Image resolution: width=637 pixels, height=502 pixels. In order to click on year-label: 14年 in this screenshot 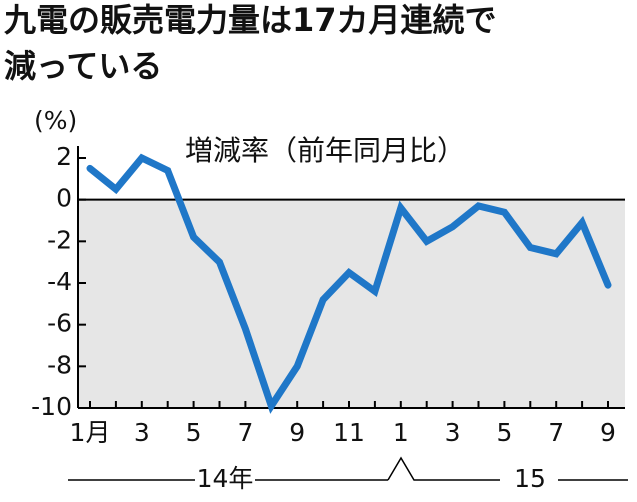, I will do `click(225, 478)`.